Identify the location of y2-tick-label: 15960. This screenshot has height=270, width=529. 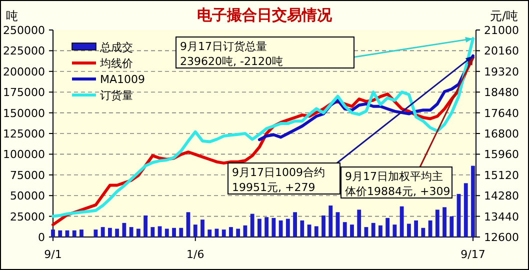
(501, 155).